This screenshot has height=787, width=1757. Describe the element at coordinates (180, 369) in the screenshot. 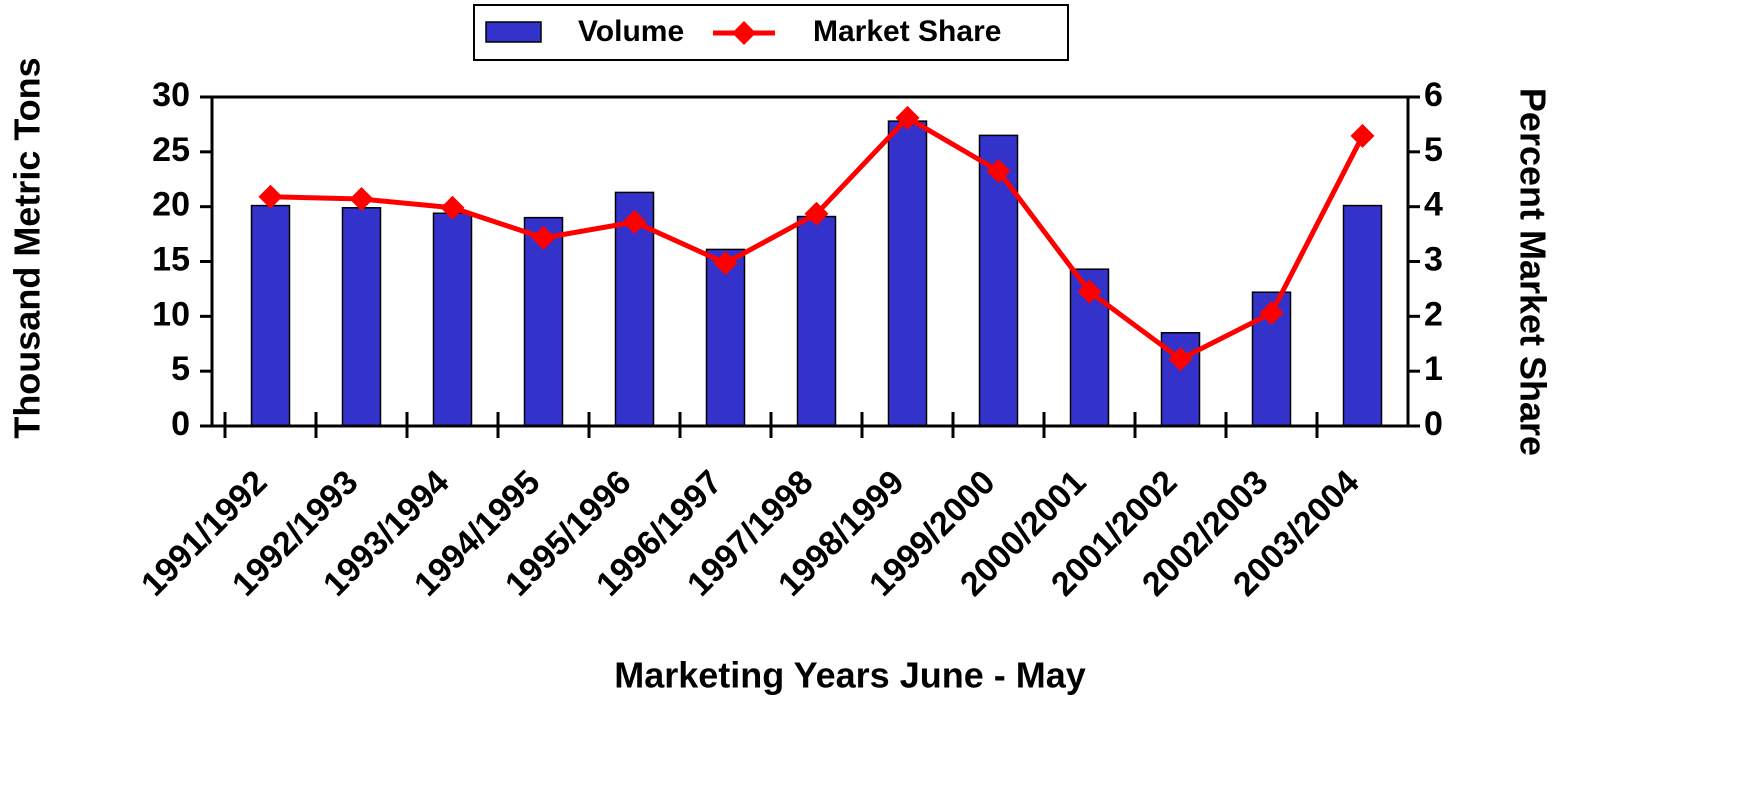

I see `y-tick-label: 5` at that location.